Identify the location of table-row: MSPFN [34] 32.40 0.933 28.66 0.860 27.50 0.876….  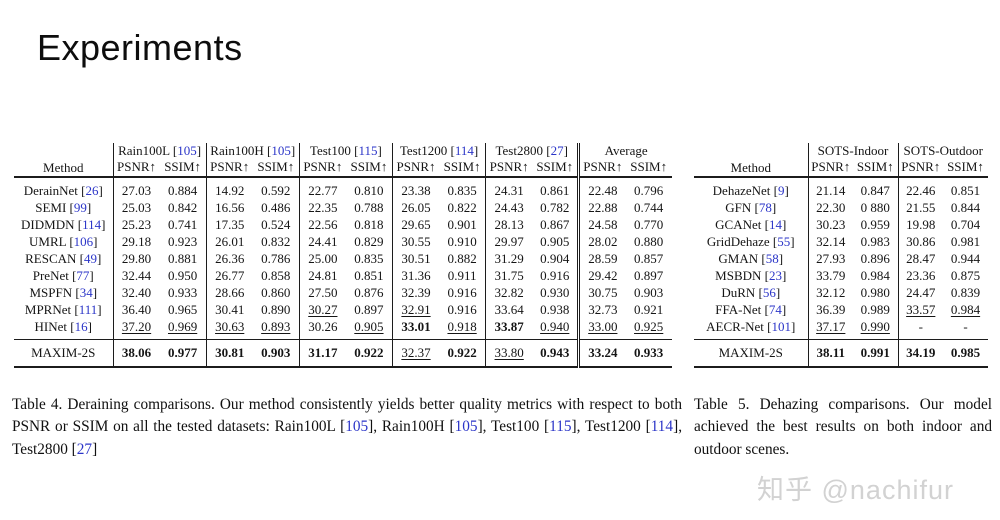
(343, 292).